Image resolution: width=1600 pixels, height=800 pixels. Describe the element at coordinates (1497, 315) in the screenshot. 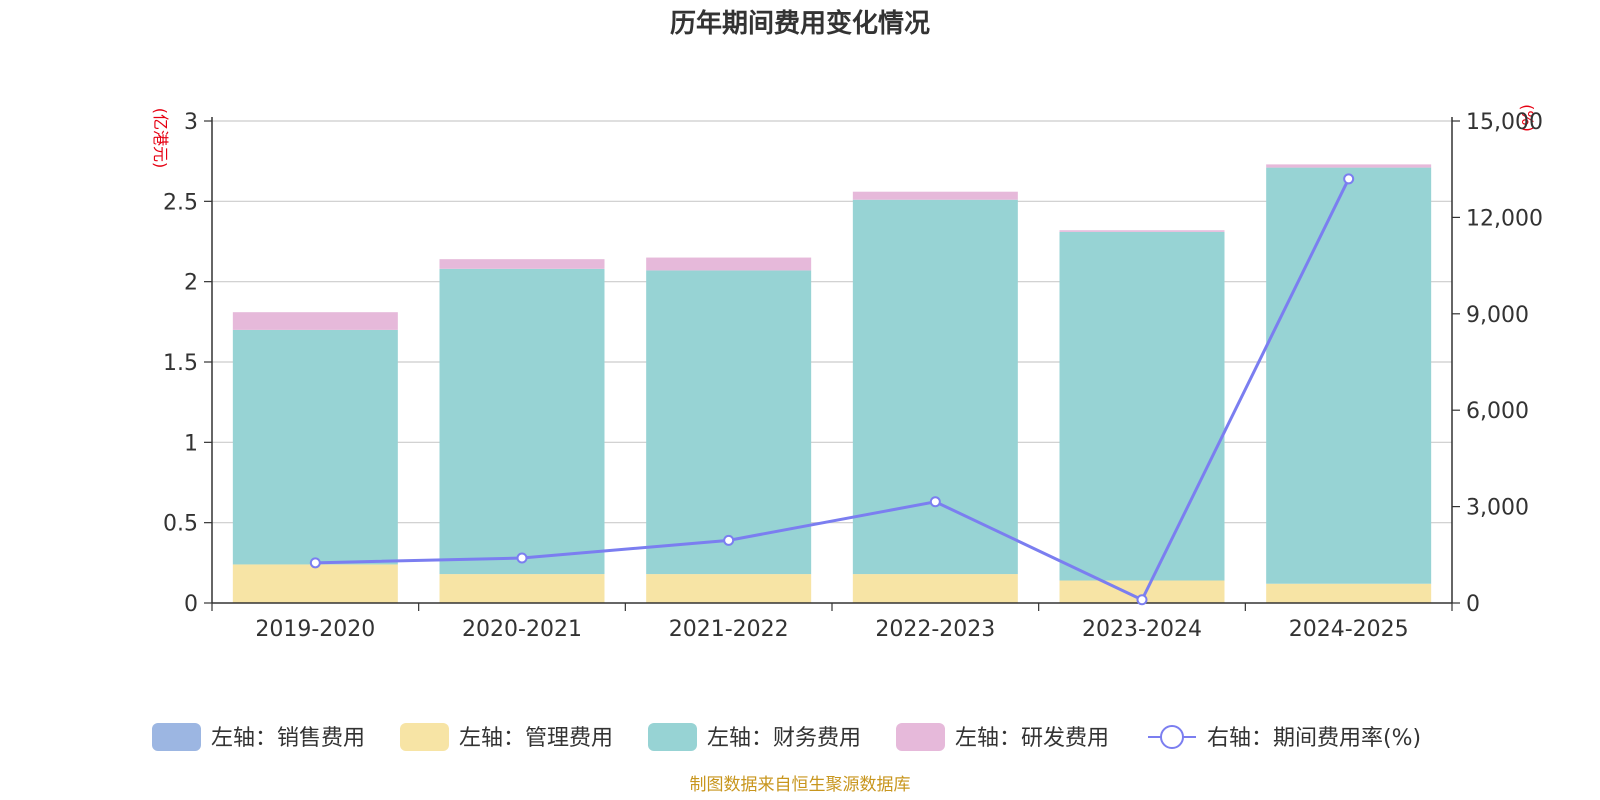

I see `right-axis-tick-label: 9,000` at that location.